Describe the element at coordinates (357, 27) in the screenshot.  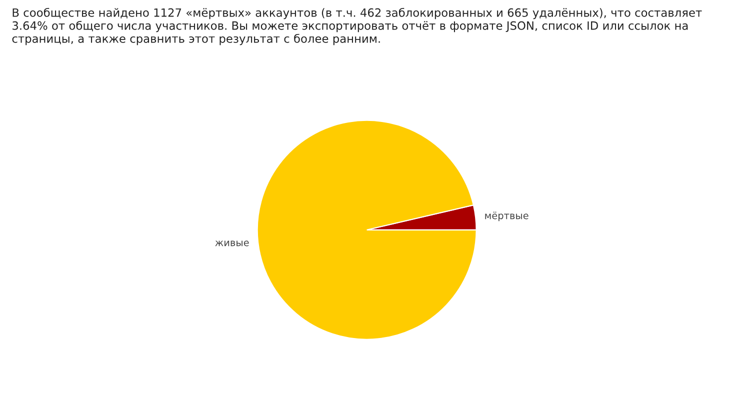
I see `text: В сообществе найдено 1127 «мёртвых» аккаунтов (в т.ч. 462 заблокированных и 665 удалённых), что составляет 3.64% от общего числа участников. Вы можете экспортировать отчёт в формате JSON, список ID или ссылок на страницы, а также сравнить этот результат с более ранним.` at that location.